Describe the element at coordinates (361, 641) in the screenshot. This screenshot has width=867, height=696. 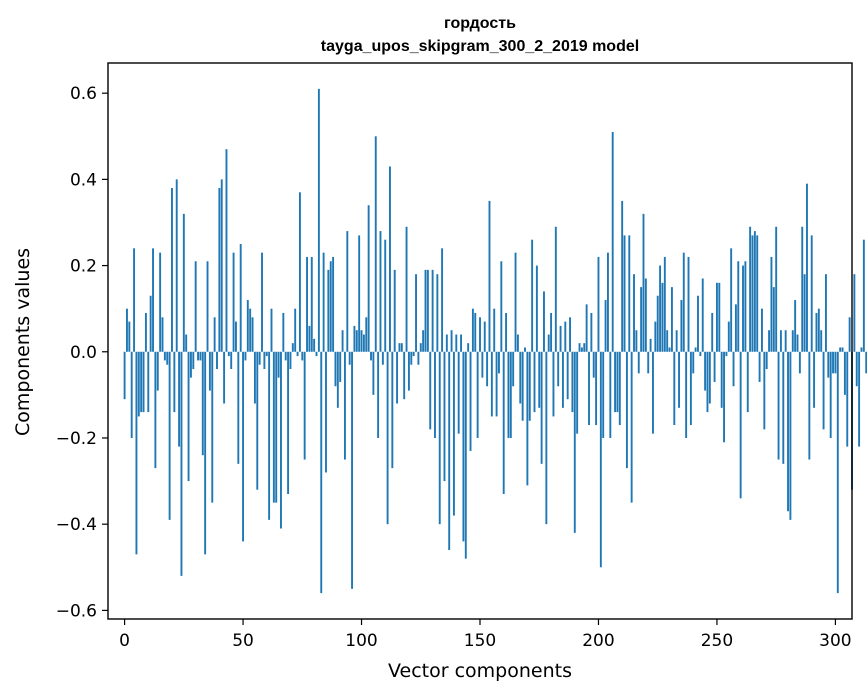
I see `x-tick-label: 100` at that location.